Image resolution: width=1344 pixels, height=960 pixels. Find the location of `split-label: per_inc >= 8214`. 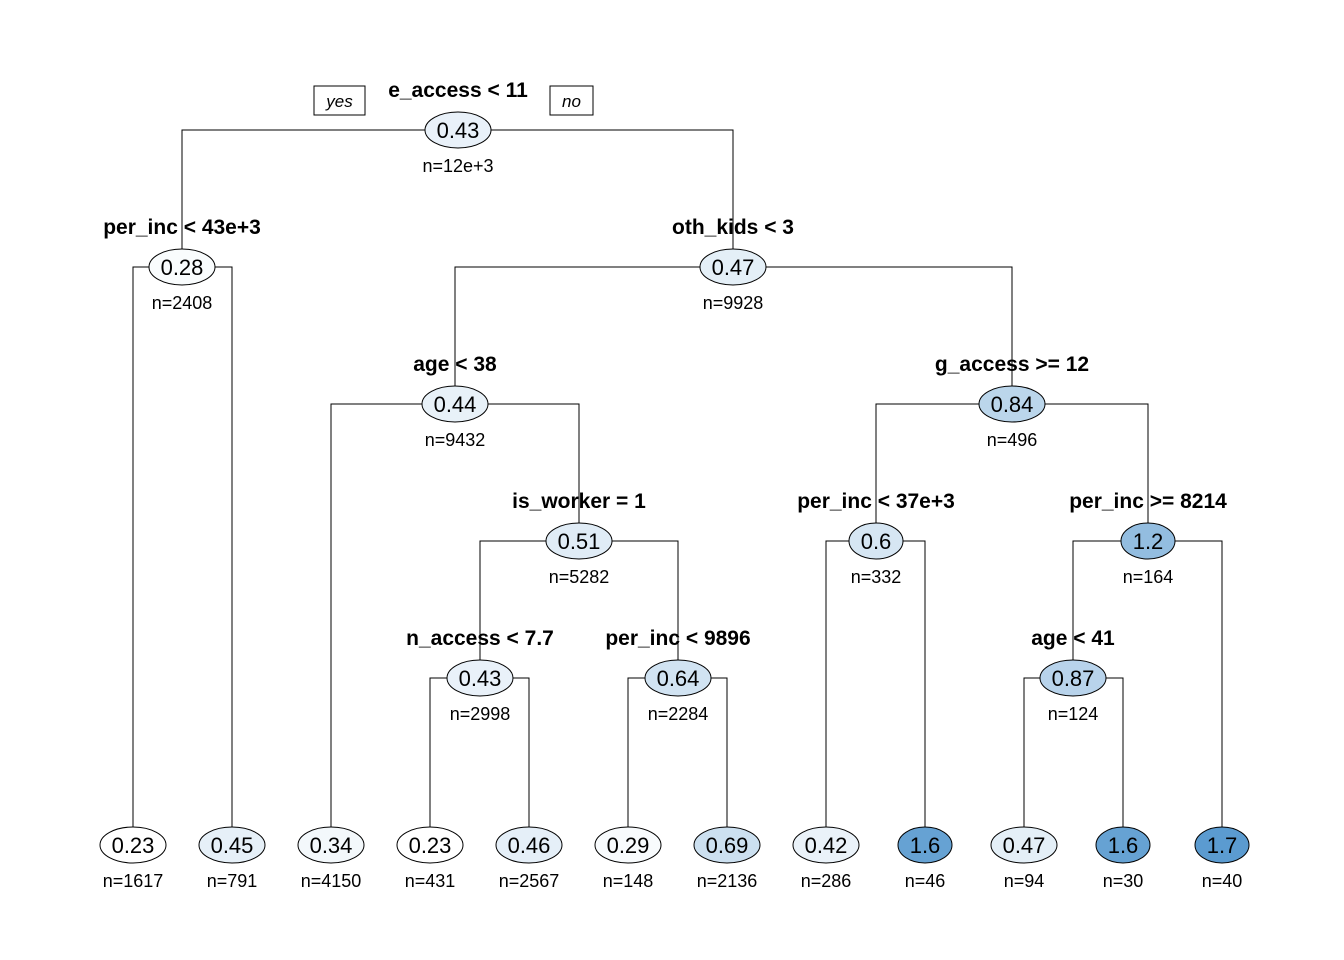

split-label: per_inc >= 8214 is located at coordinates (1148, 501).